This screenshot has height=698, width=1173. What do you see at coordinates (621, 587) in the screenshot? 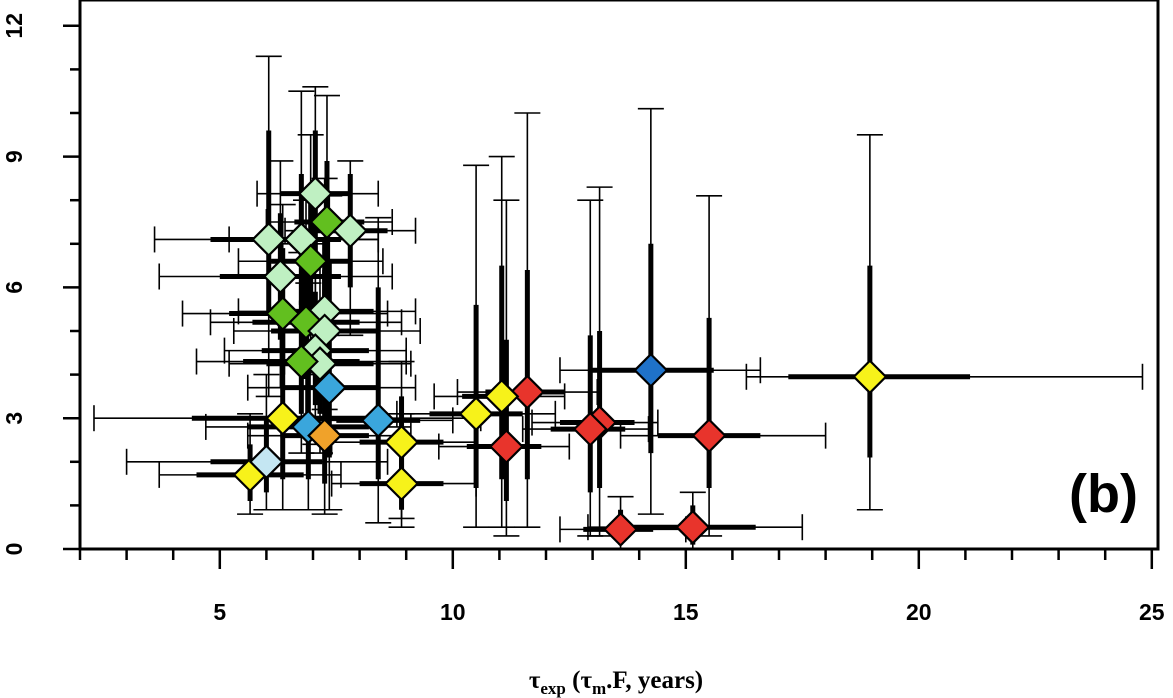
I see `x-axis-ticks: 5 10 15 20 25` at bounding box center [621, 587].